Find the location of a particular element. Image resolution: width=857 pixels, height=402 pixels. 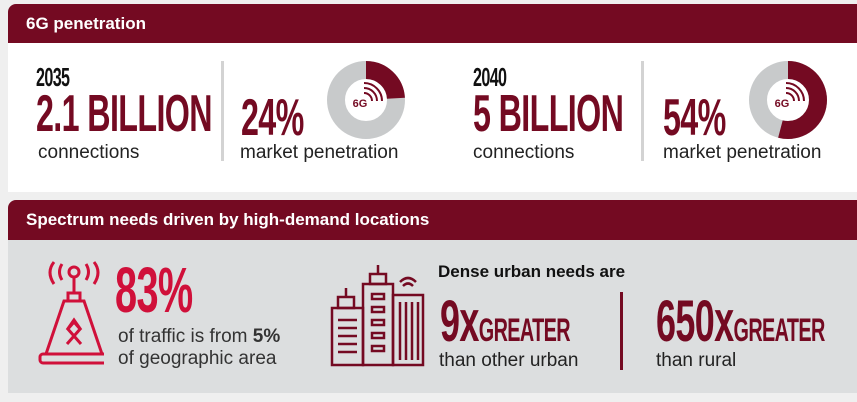

year: 2035 is located at coordinates (53, 77).